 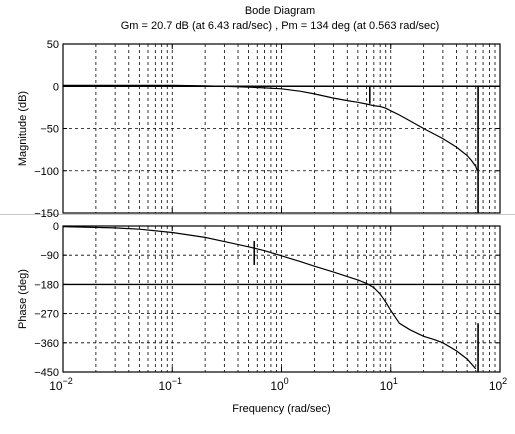 What do you see at coordinates (23, 299) in the screenshot?
I see `y-axis-label: Phase (deg)` at bounding box center [23, 299].